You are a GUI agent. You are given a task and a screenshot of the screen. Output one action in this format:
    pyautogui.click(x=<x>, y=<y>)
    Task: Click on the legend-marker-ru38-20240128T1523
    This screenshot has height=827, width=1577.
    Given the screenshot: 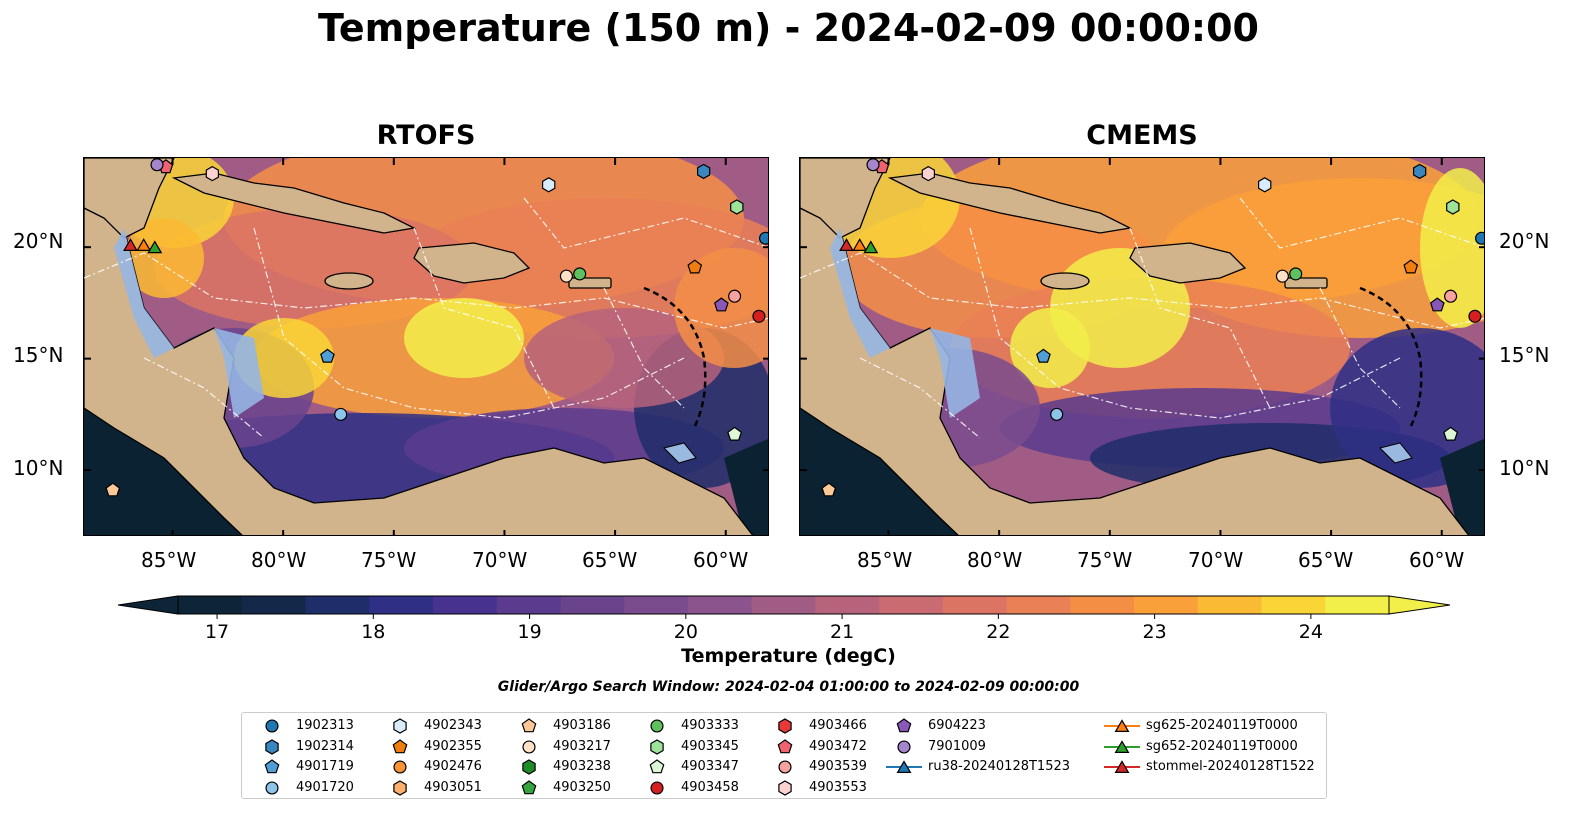 What is the action you would take?
    pyautogui.click(x=904, y=766)
    